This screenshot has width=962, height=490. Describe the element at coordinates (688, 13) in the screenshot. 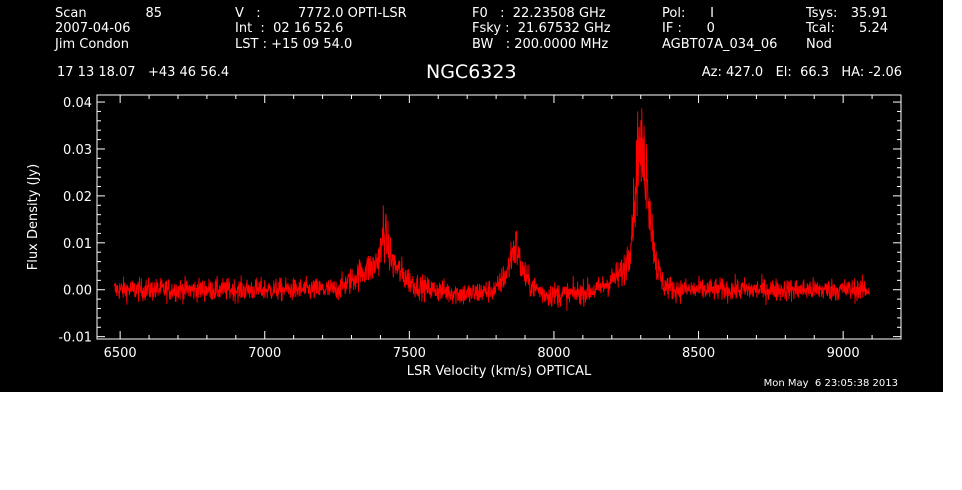

I see `polarization: Pol: I` at that location.